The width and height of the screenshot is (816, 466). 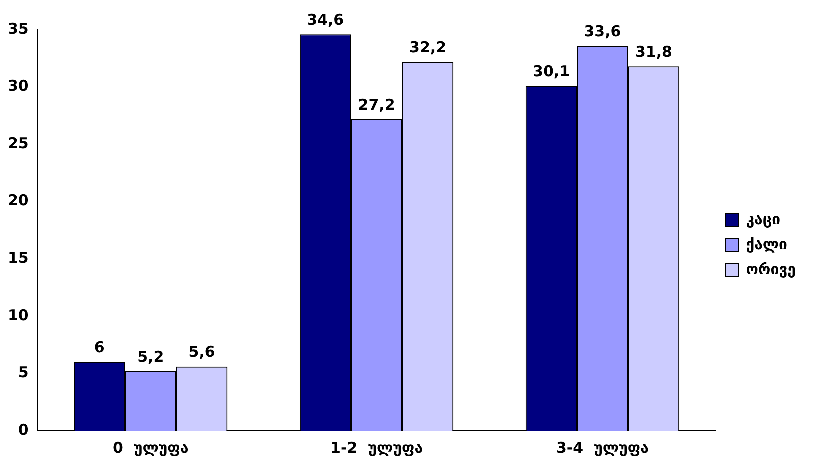 What do you see at coordinates (23, 373) in the screenshot?
I see `y-tick-label: 5` at bounding box center [23, 373].